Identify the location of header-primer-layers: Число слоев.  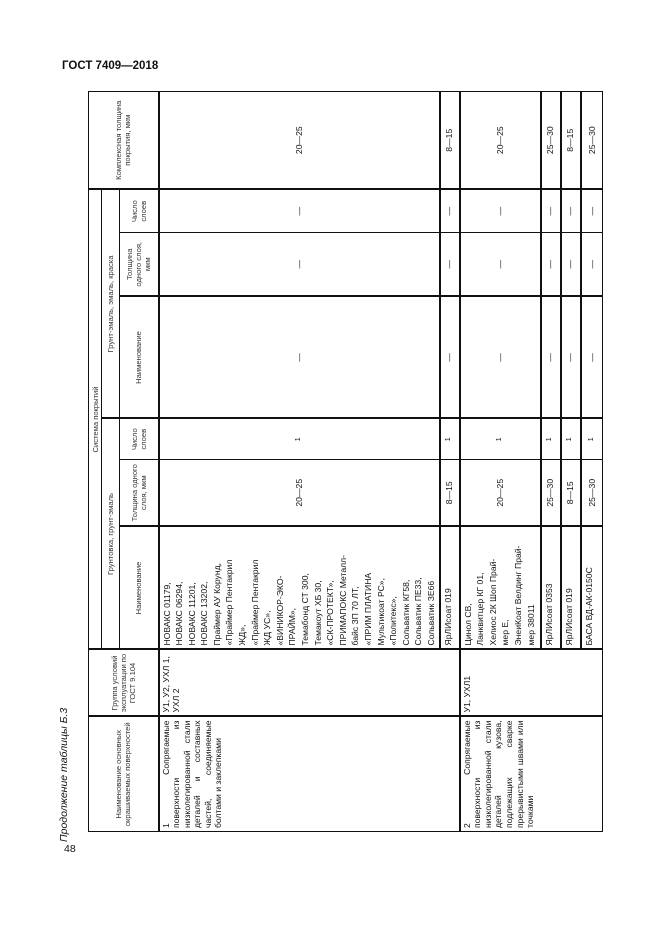
(139, 439).